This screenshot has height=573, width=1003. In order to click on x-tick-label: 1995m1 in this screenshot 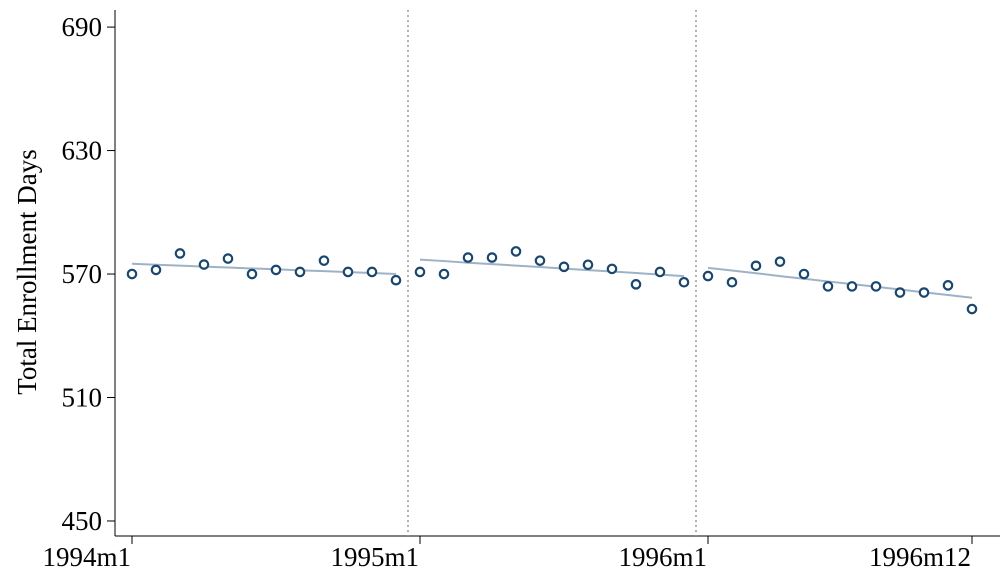, I will do `click(374, 557)`.